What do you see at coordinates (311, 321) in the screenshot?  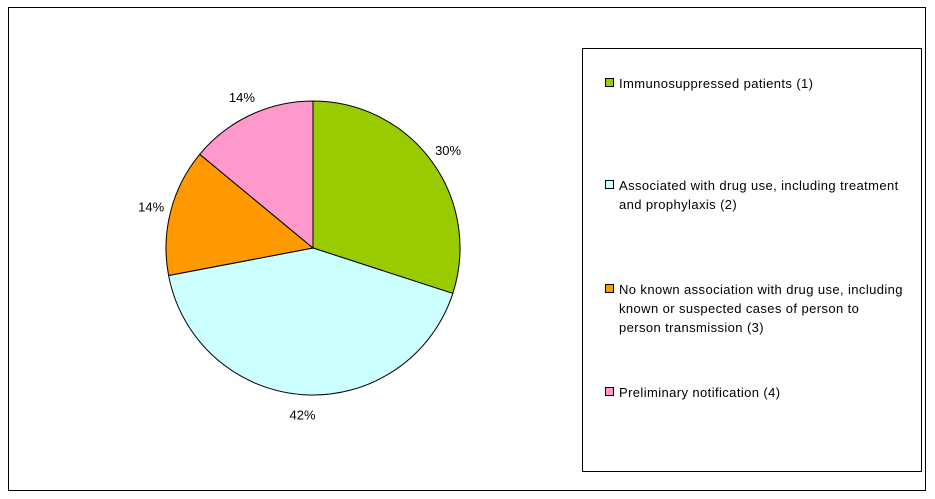 I see `pie-slice-drug-use` at bounding box center [311, 321].